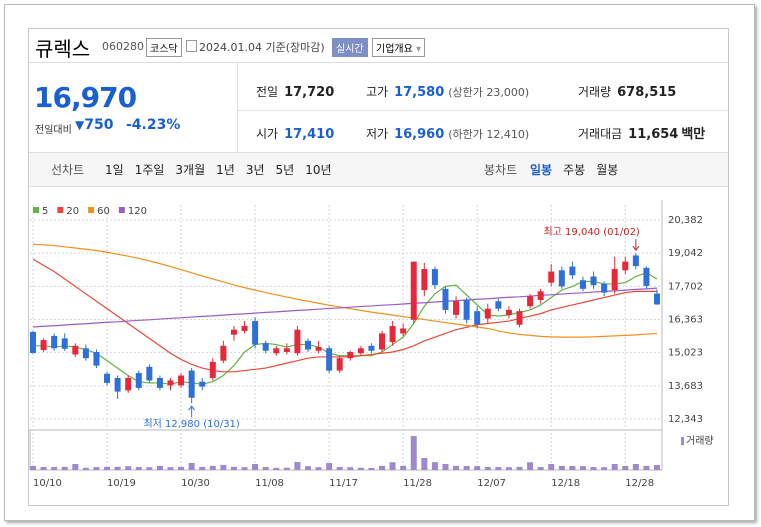  Describe the element at coordinates (417, 483) in the screenshot. I see `x-tick-label: 11/28` at that location.